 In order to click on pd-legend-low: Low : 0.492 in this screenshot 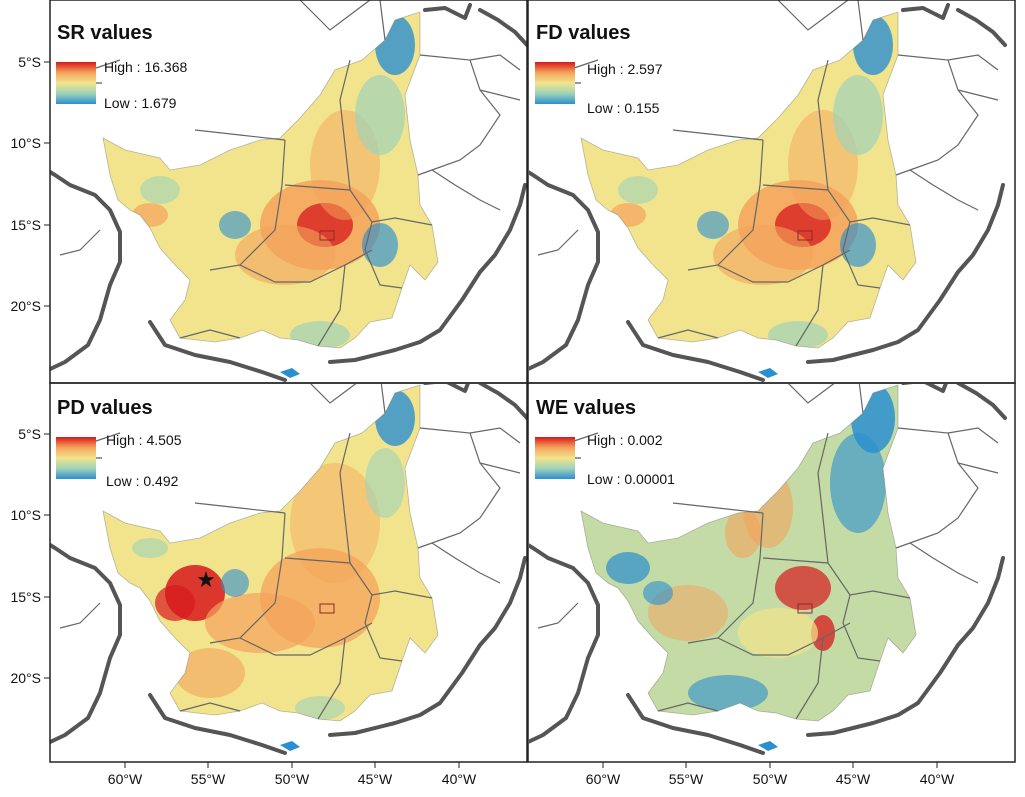, I will do `click(142, 481)`.